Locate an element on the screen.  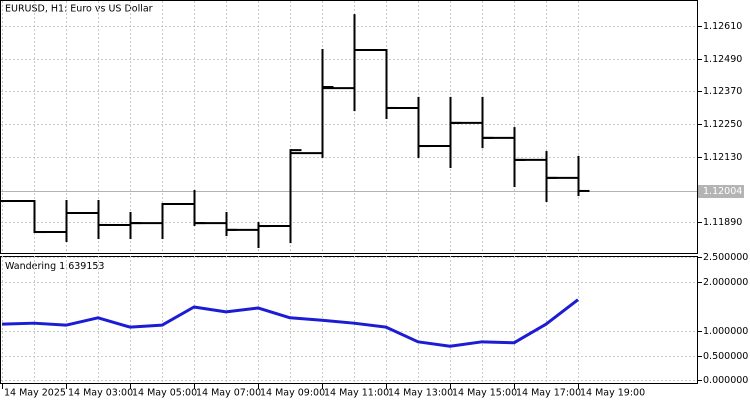
y-tick-label: 2.500000 is located at coordinates (725, 257).